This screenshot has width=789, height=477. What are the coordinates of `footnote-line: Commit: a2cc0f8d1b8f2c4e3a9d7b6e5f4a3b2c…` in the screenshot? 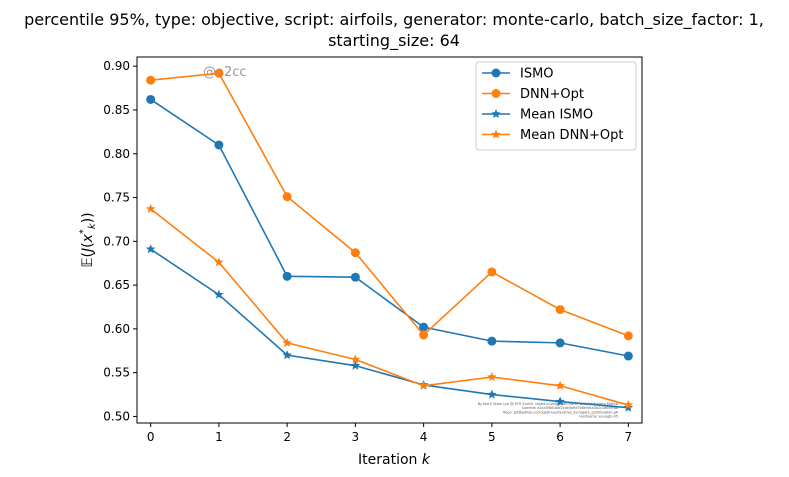 It's located at (570, 408).